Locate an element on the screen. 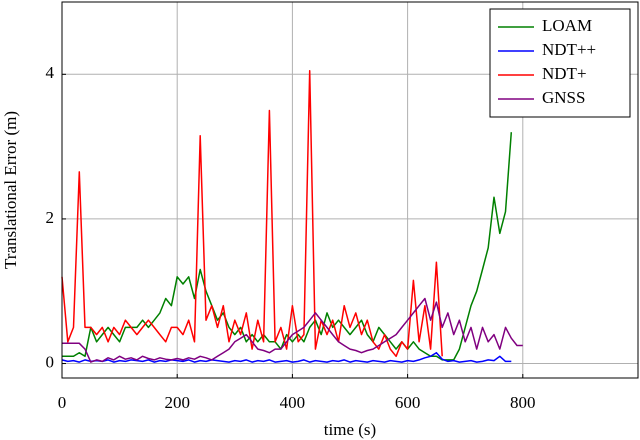 This screenshot has height=440, width=640. x-tick-label: 600 is located at coordinates (408, 402).